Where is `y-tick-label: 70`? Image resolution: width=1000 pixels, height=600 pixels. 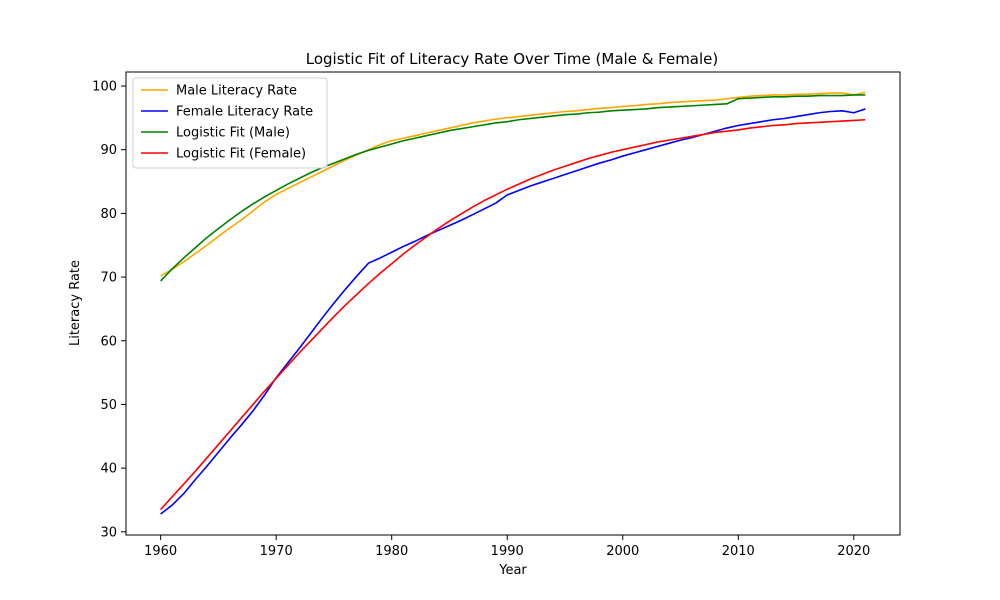
y-tick-label: 70 is located at coordinates (108, 278).